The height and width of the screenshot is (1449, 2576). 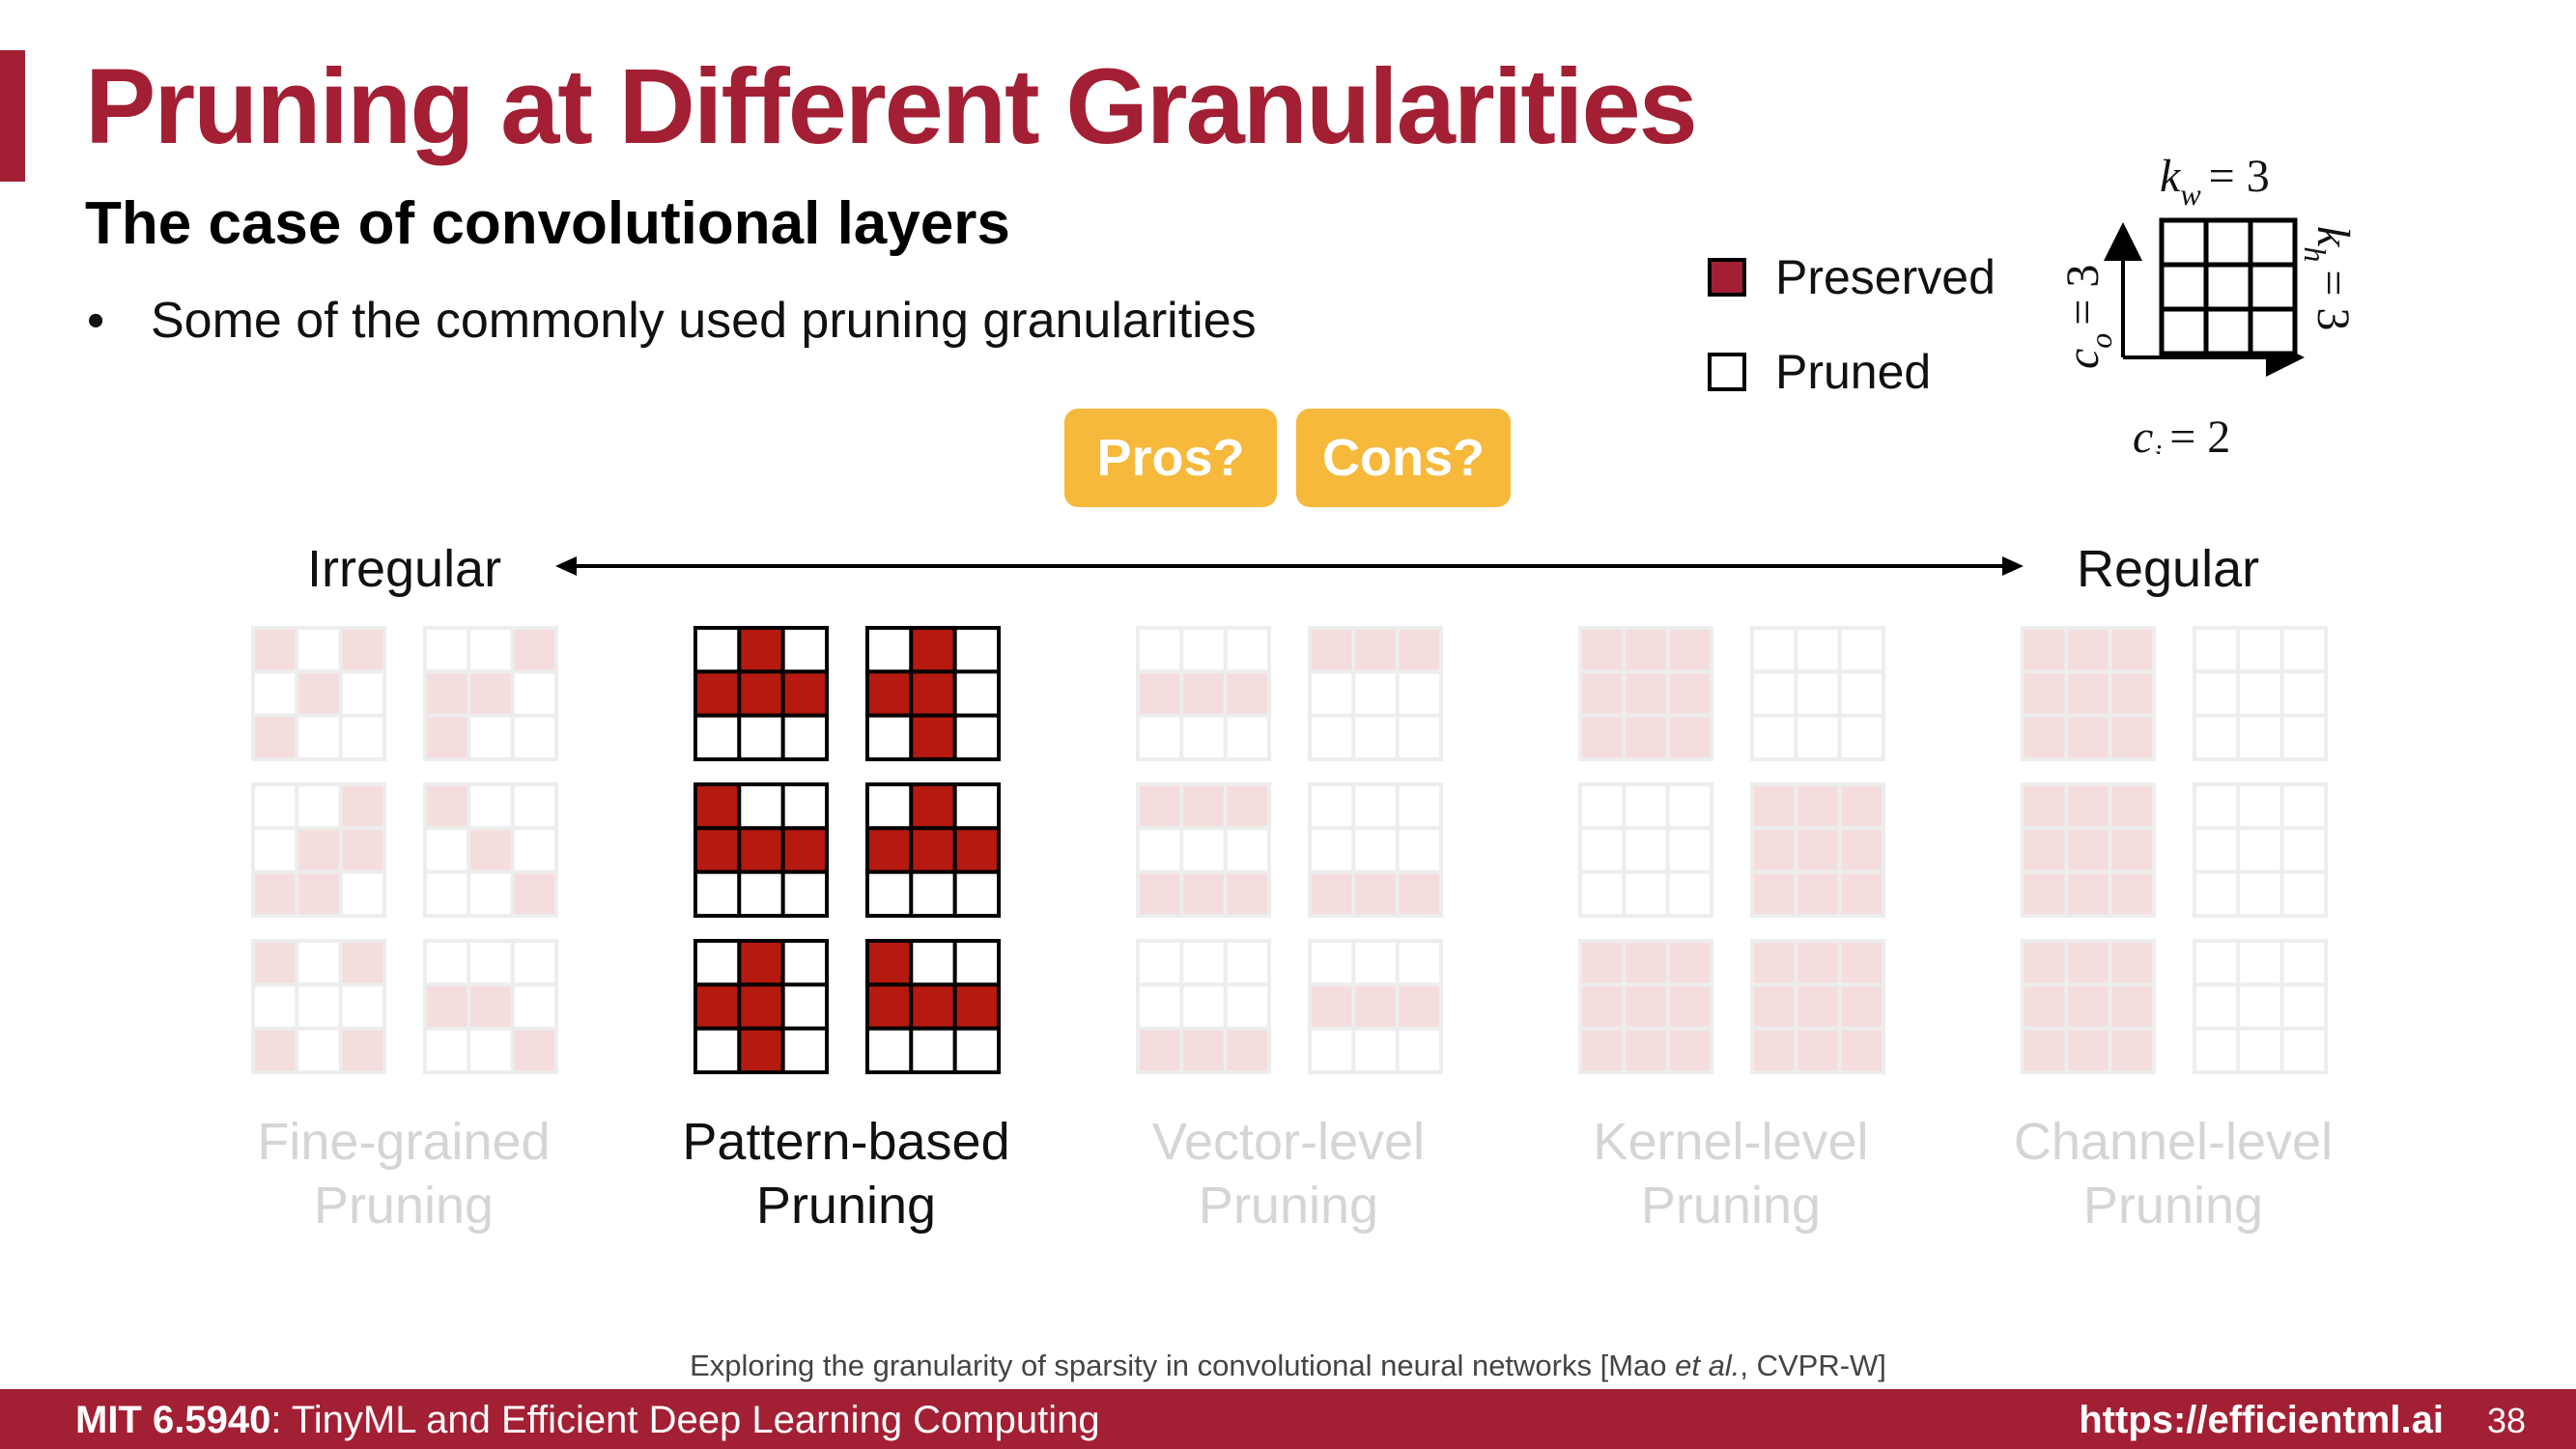 I want to click on cons-button: Cons?, so click(x=1403, y=458).